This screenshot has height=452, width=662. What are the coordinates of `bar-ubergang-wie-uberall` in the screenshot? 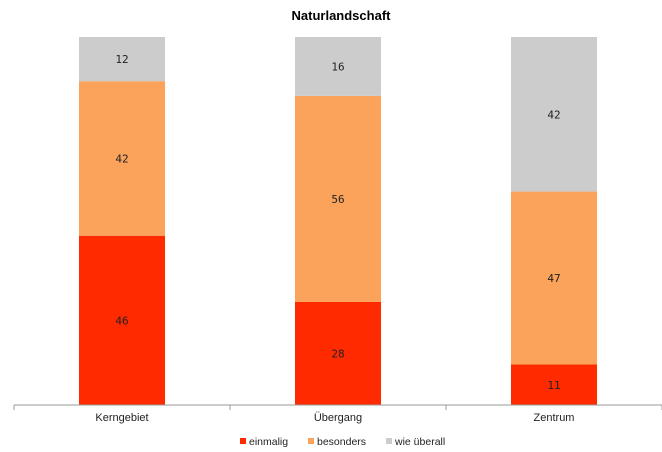 It's located at (338, 66).